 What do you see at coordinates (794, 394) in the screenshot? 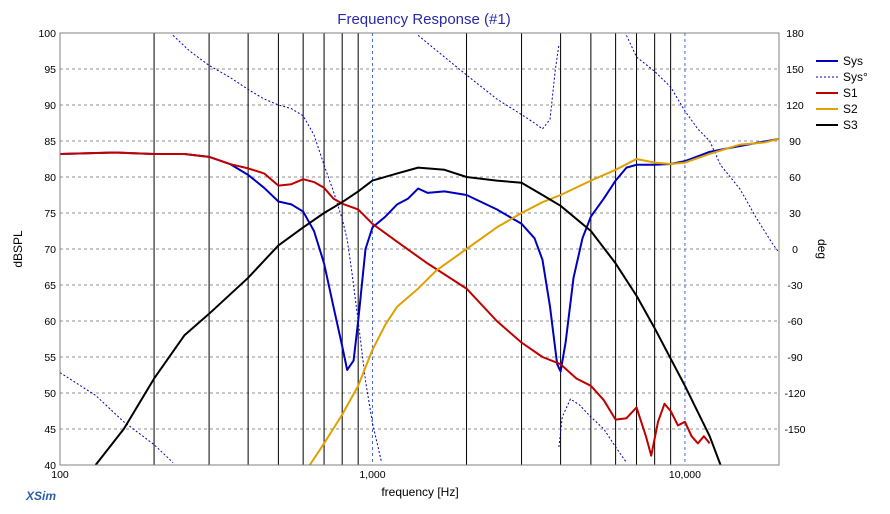
I see `y2-tick-label: -120` at bounding box center [794, 394].